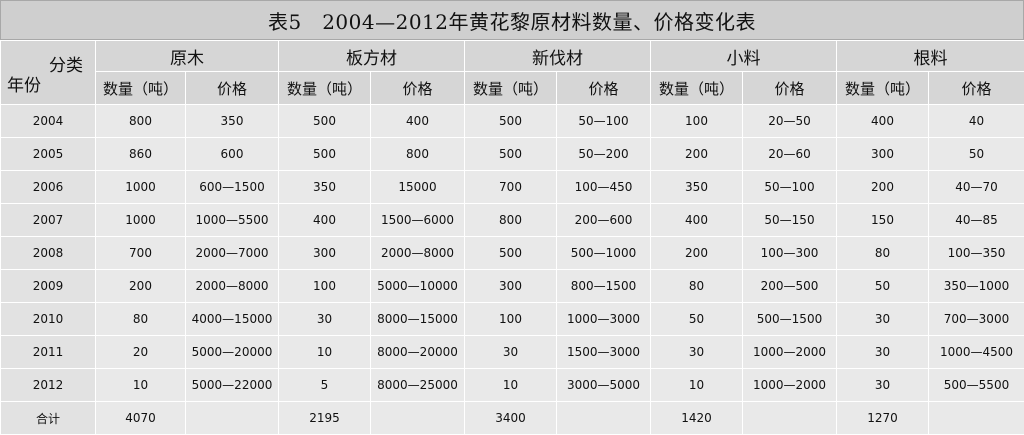 The image size is (1024, 435). I want to click on price-cell: 5000—22000, so click(232, 385).